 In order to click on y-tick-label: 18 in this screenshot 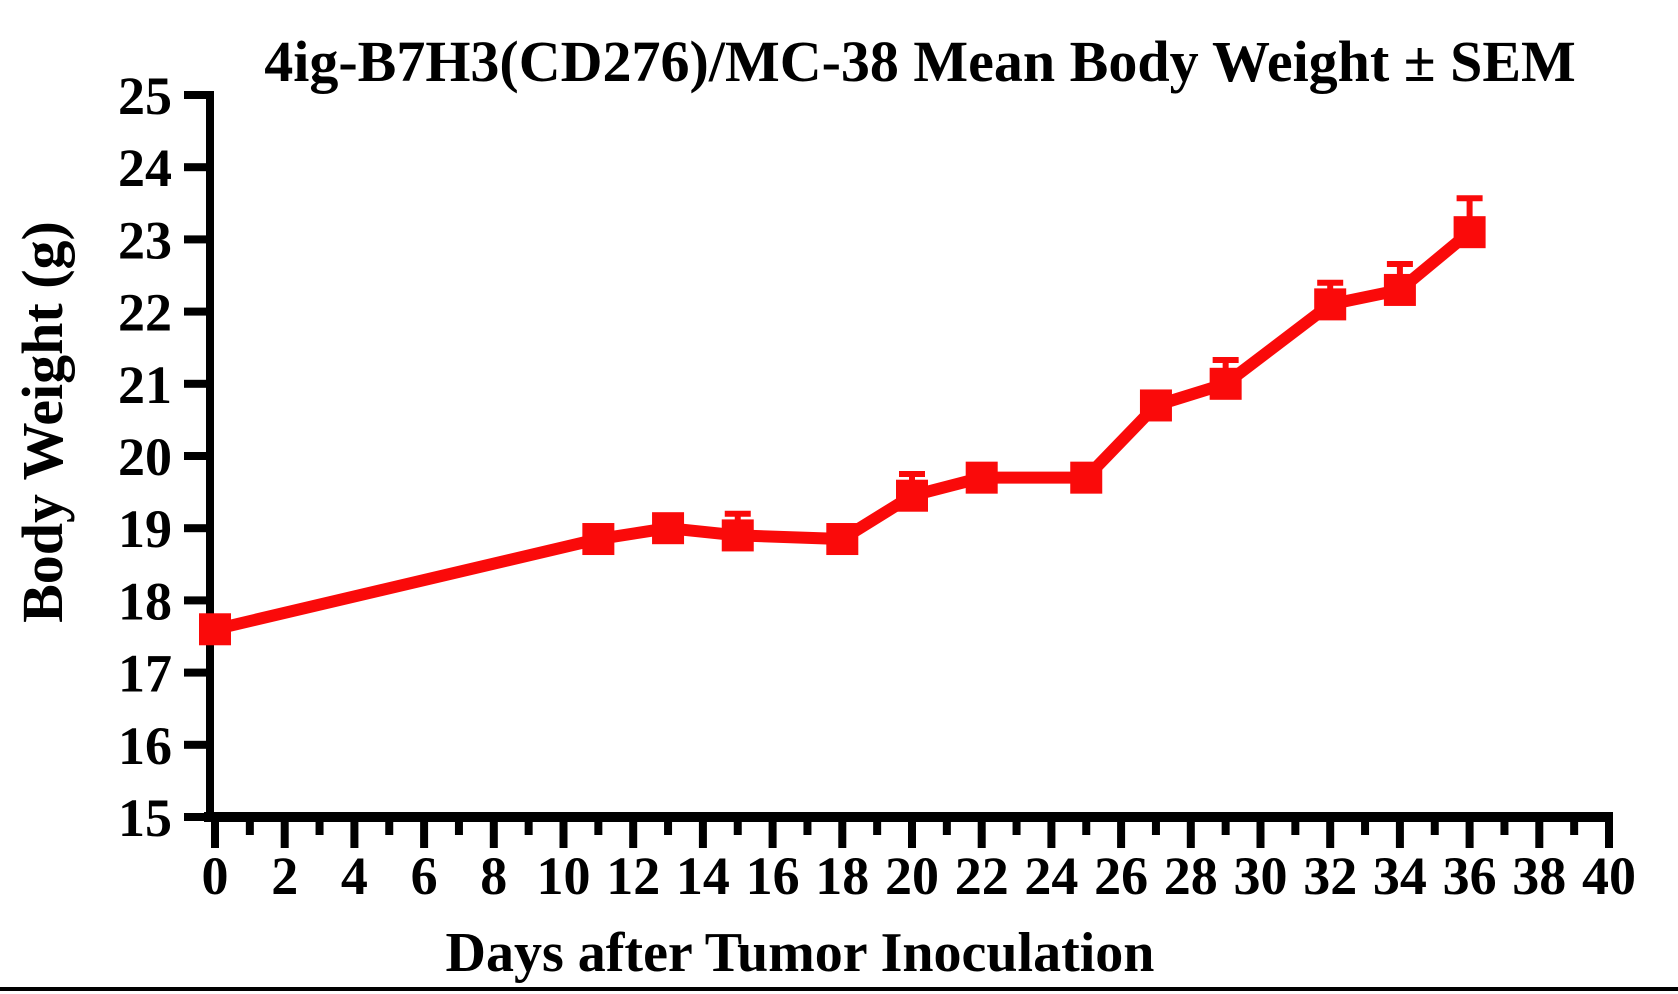, I will do `click(145, 601)`.